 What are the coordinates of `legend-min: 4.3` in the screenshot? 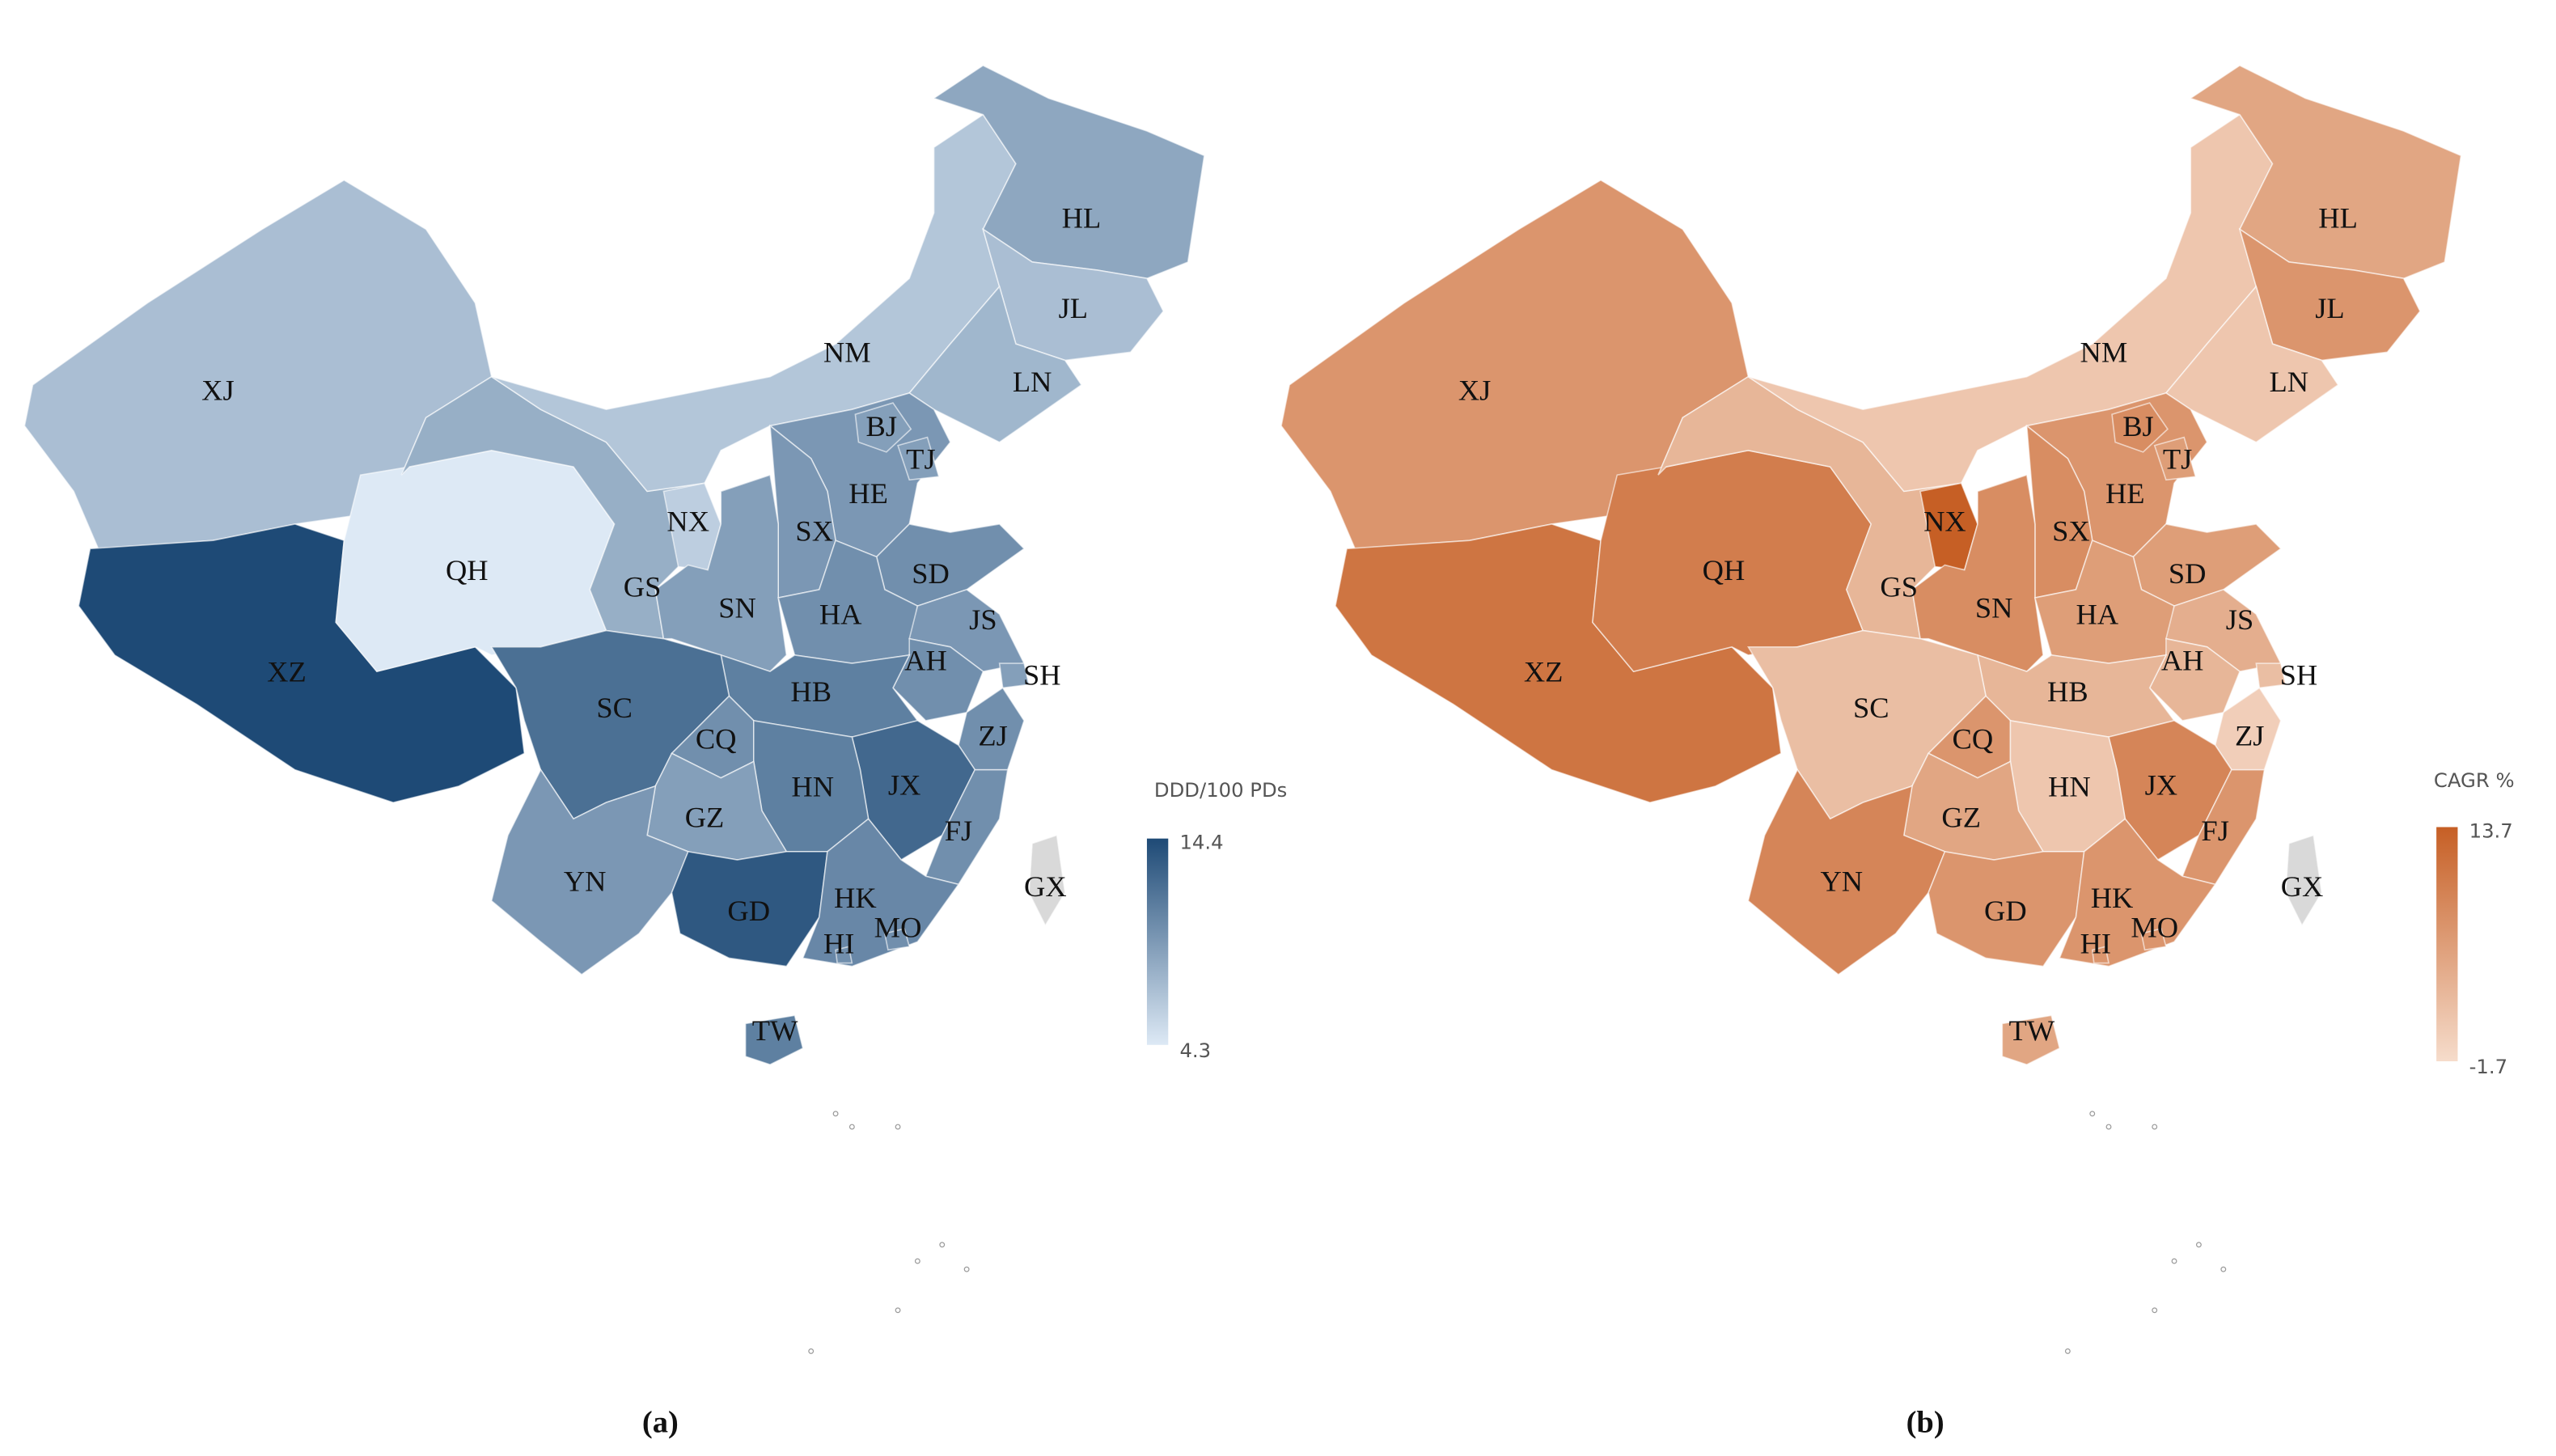 It's located at (1195, 1050).